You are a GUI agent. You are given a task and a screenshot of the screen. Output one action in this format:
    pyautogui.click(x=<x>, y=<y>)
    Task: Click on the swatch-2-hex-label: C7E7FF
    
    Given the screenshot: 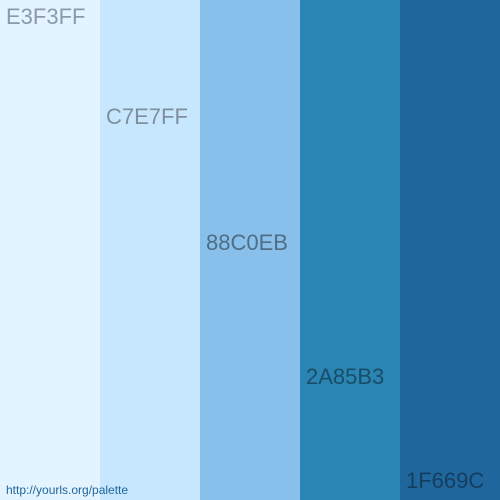 What is the action you would take?
    pyautogui.click(x=147, y=116)
    